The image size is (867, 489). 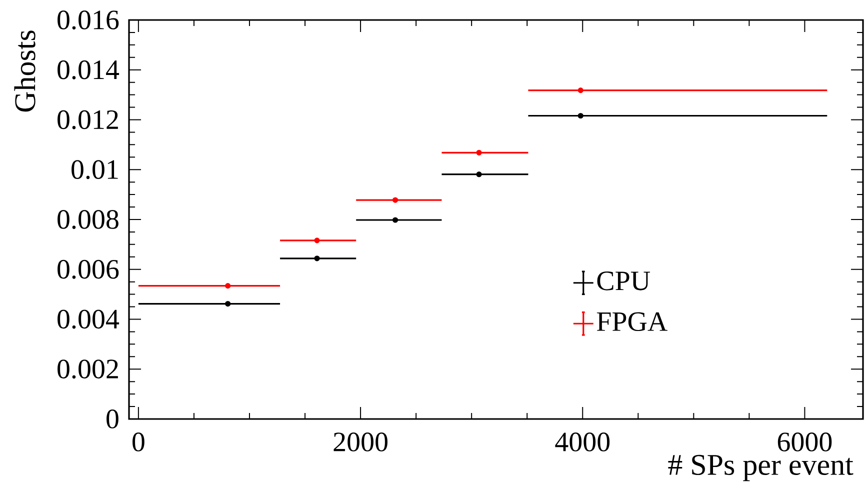 What do you see at coordinates (623, 281) in the screenshot?
I see `legend-label: CPU` at bounding box center [623, 281].